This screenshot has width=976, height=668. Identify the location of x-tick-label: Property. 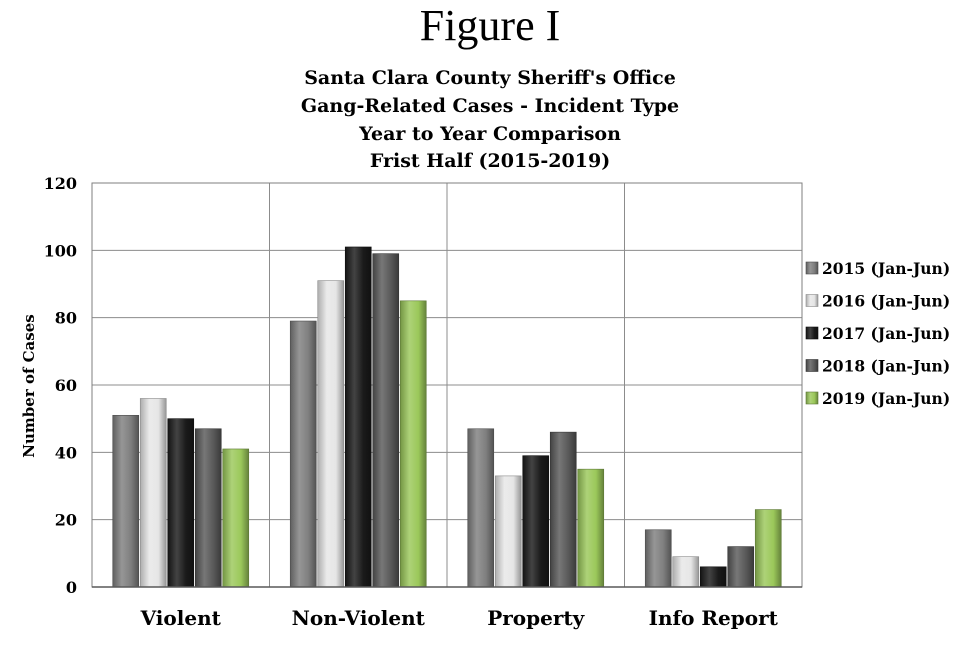
(536, 618).